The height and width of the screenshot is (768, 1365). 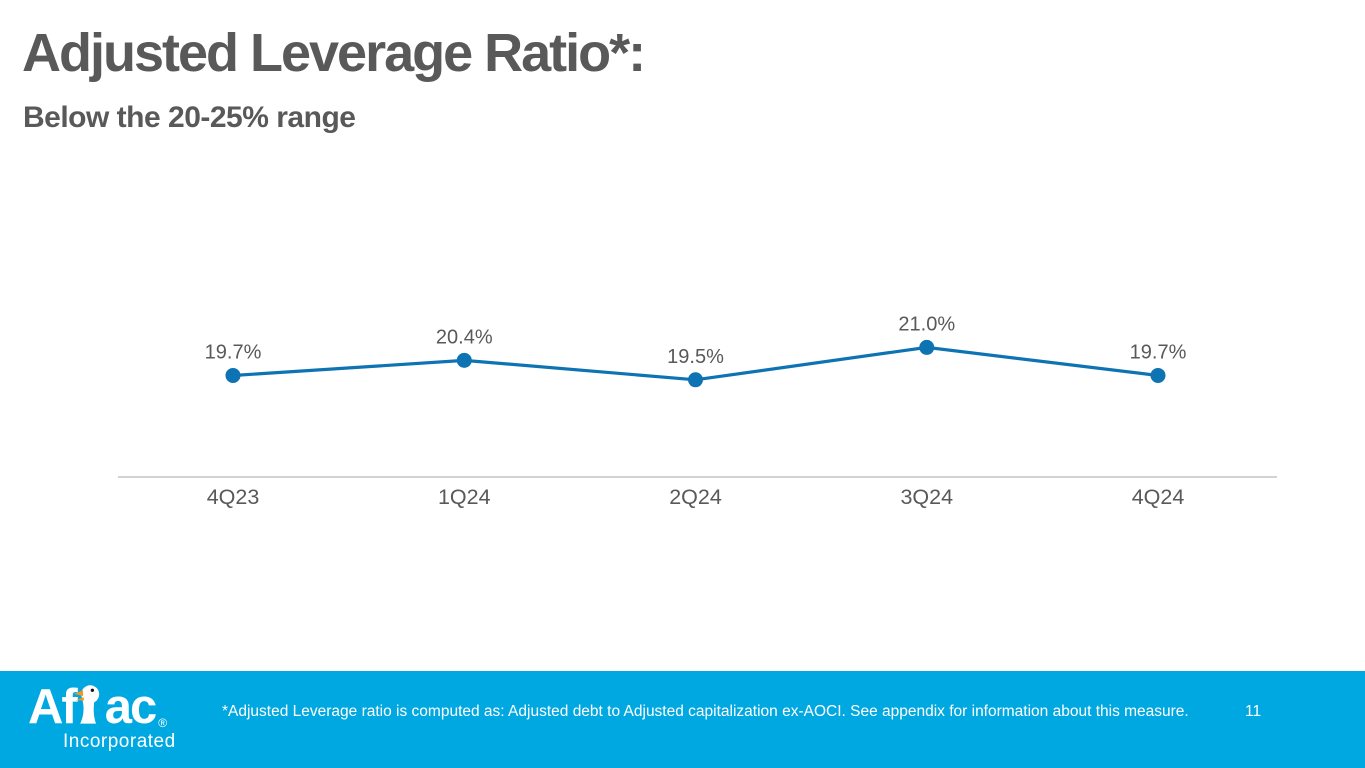 I want to click on aflac-logo-wordmark: Af ac ®, so click(x=102, y=704).